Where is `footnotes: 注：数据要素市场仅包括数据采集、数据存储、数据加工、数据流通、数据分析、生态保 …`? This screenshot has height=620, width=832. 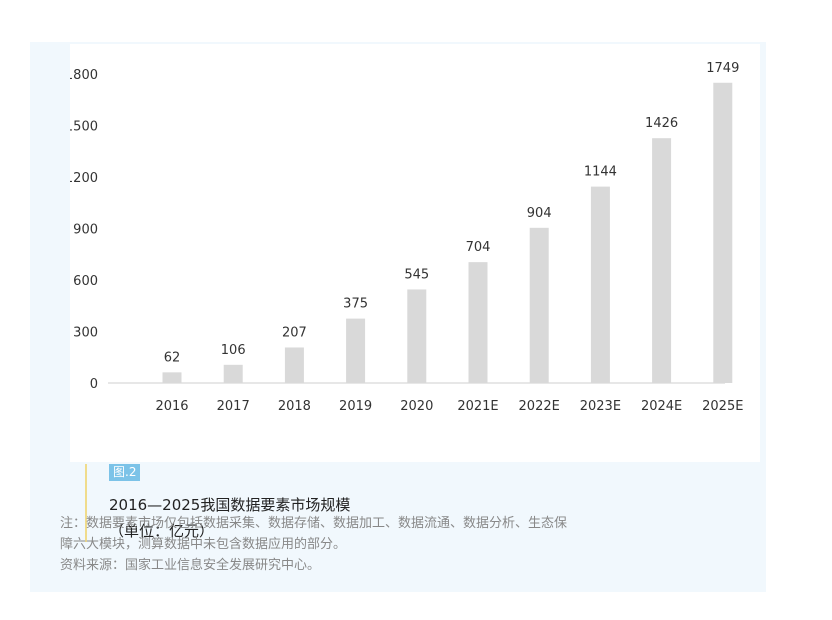 footnotes: 注：数据要素市场仅包括数据采集、数据存储、数据加工、数据流通、数据分析、生态保 … is located at coordinates (410, 544).